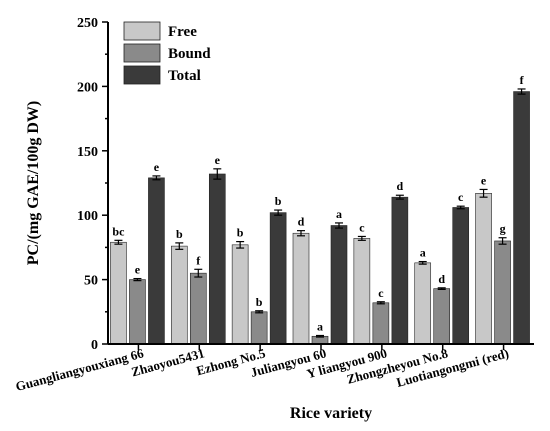  Describe the element at coordinates (91, 281) in the screenshot. I see `y-tick-label: 50` at that location.